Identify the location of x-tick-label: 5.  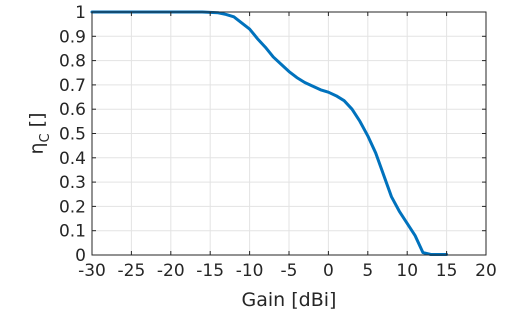
(367, 271).